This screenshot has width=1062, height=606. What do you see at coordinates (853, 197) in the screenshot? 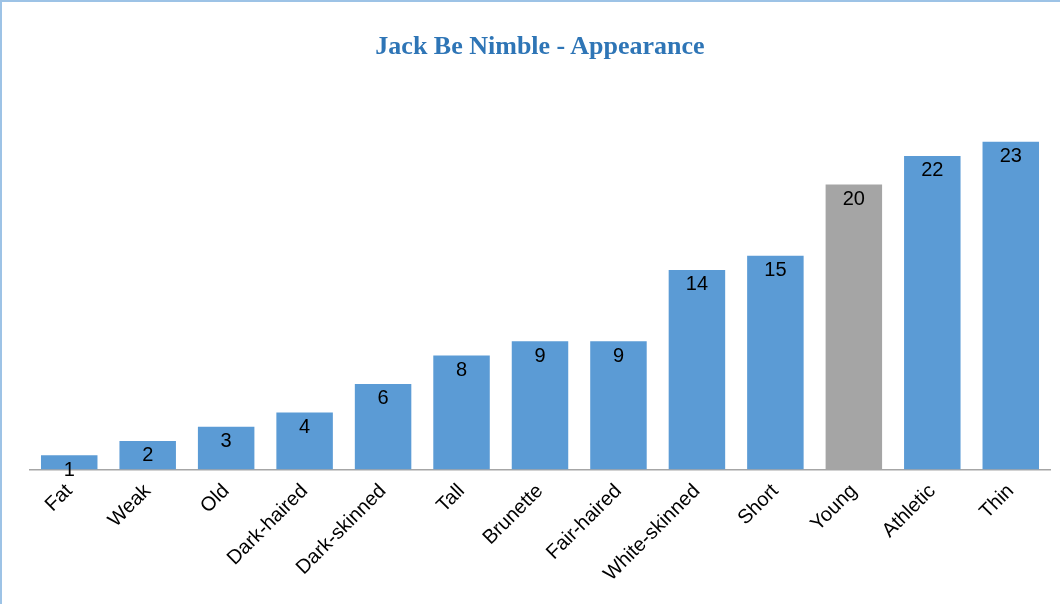
I see `data-label: 20` at bounding box center [853, 197].